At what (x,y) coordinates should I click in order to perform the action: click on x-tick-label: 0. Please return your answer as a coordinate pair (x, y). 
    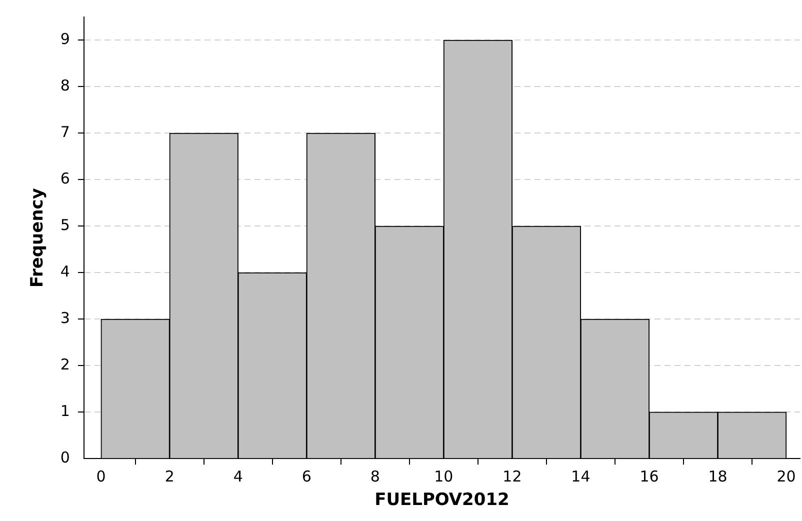
    Looking at the image, I should click on (101, 476).